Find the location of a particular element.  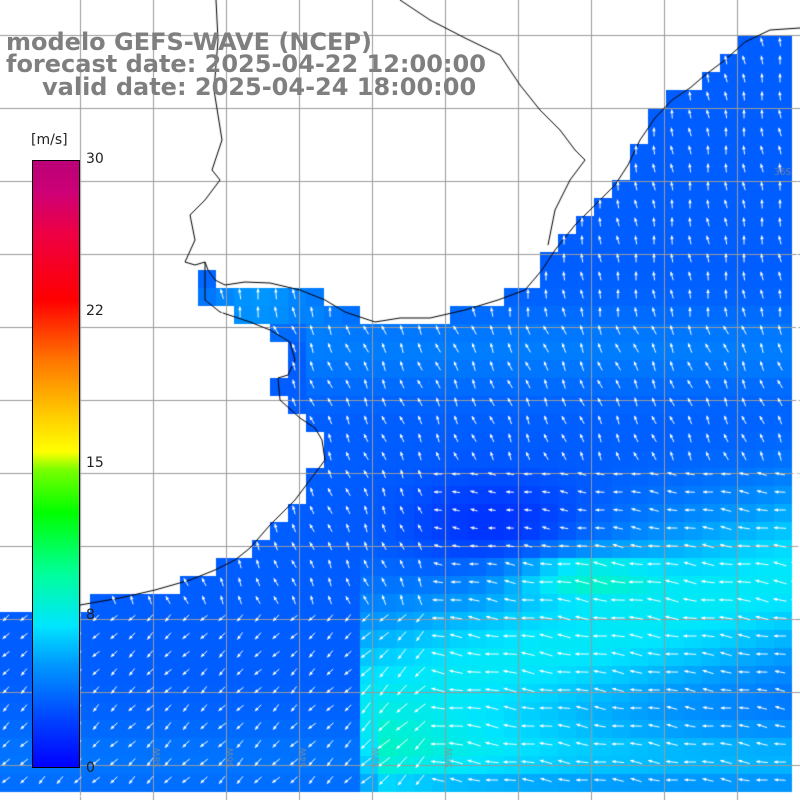

forecast-date: forecast date: 2025-04-22 12:00:00 is located at coordinates (246, 64).